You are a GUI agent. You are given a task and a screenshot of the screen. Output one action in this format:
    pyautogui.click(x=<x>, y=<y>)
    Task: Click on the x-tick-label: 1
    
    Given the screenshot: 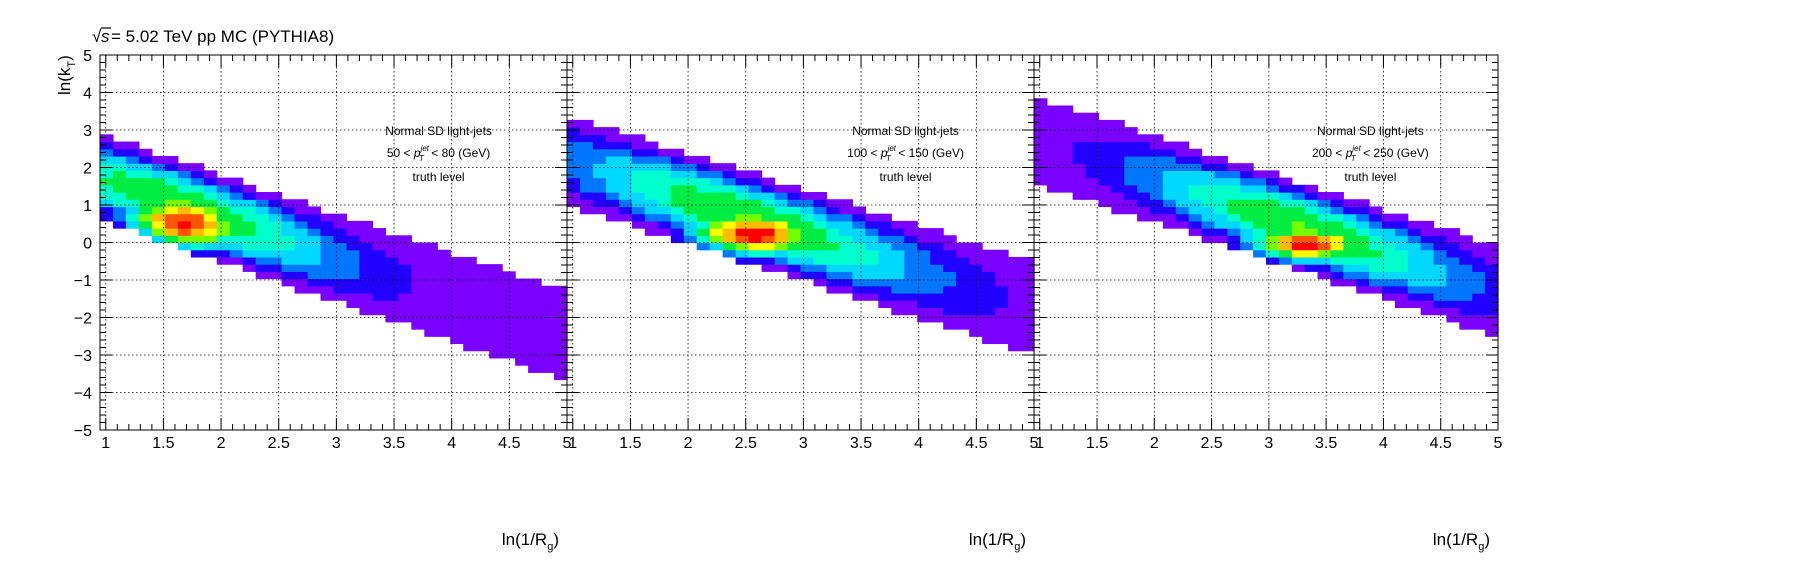 What is the action you would take?
    pyautogui.click(x=572, y=443)
    